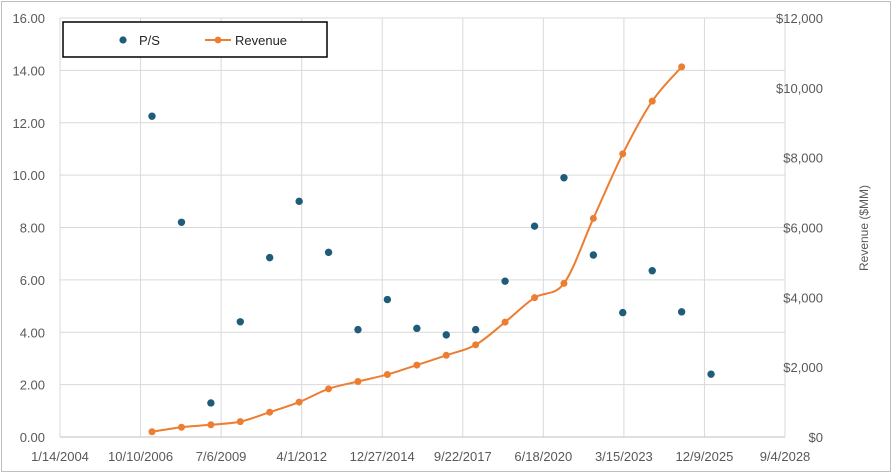 The width and height of the screenshot is (894, 476). I want to click on right-y-tick-label: $10,000, so click(799, 88).